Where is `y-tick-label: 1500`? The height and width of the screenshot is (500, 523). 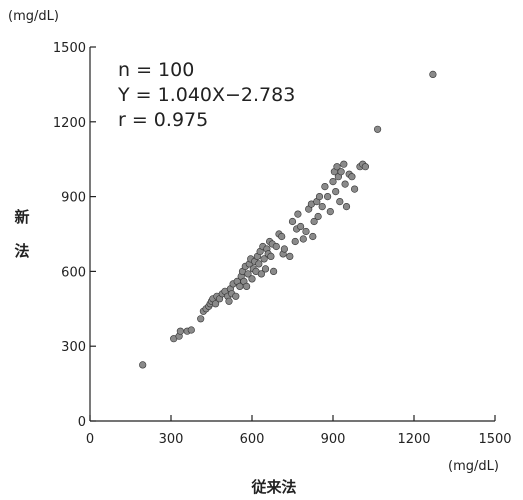 y-tick-label: 1500 is located at coordinates (69, 48).